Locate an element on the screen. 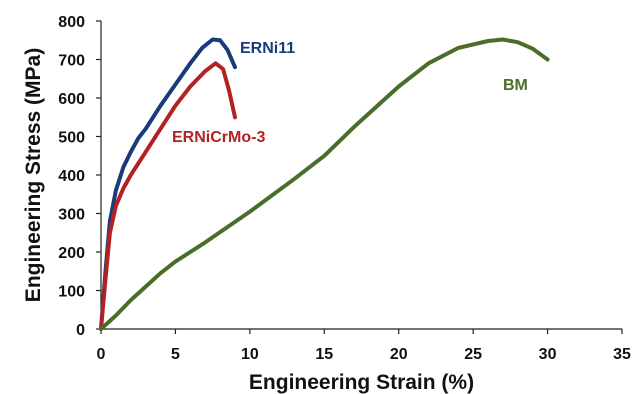  y-tick-label: 800 is located at coordinates (71, 22).